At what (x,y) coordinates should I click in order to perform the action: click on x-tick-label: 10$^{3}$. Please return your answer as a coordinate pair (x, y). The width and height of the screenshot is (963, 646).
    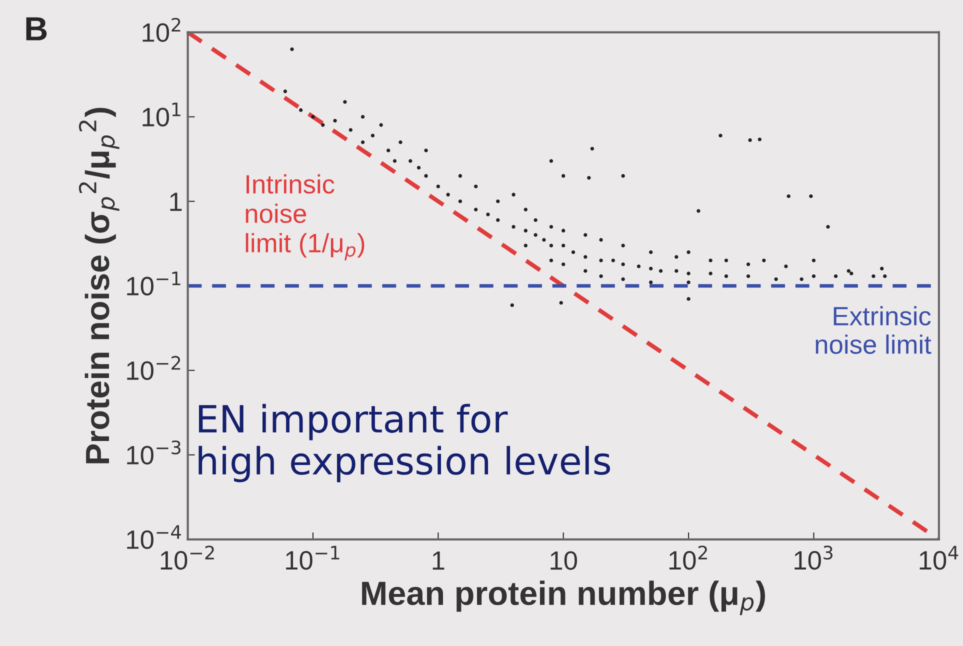
    Looking at the image, I should click on (813, 558).